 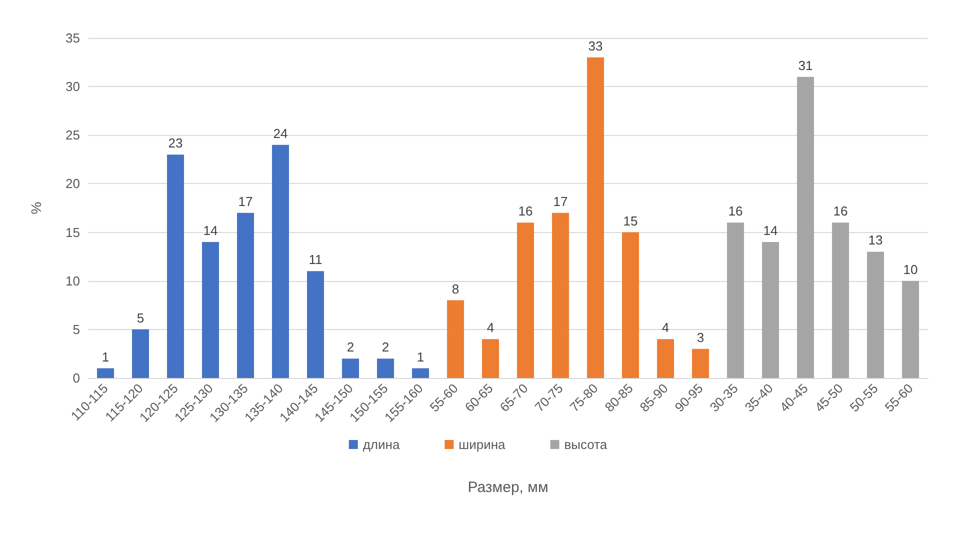 I want to click on y-tick-label: 20, so click(x=73, y=184).